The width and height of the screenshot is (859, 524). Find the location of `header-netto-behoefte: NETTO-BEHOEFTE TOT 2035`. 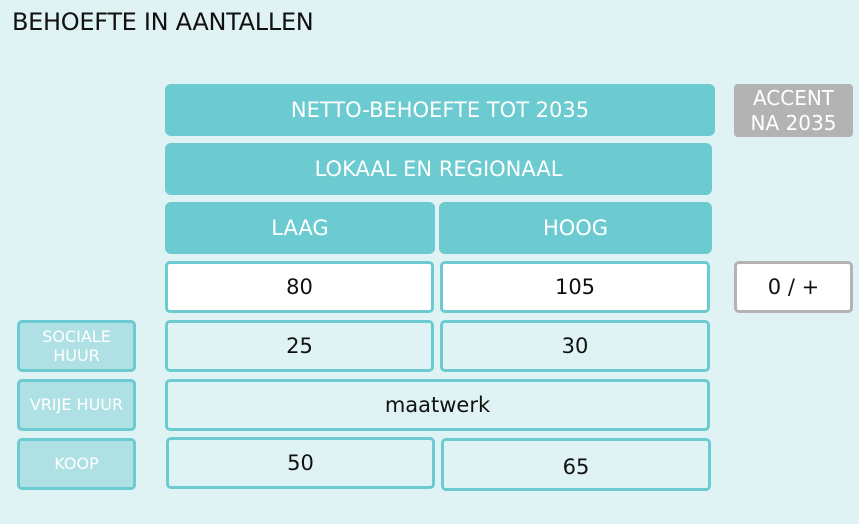

header-netto-behoefte: NETTO-BEHOEFTE TOT 2035 is located at coordinates (440, 110).